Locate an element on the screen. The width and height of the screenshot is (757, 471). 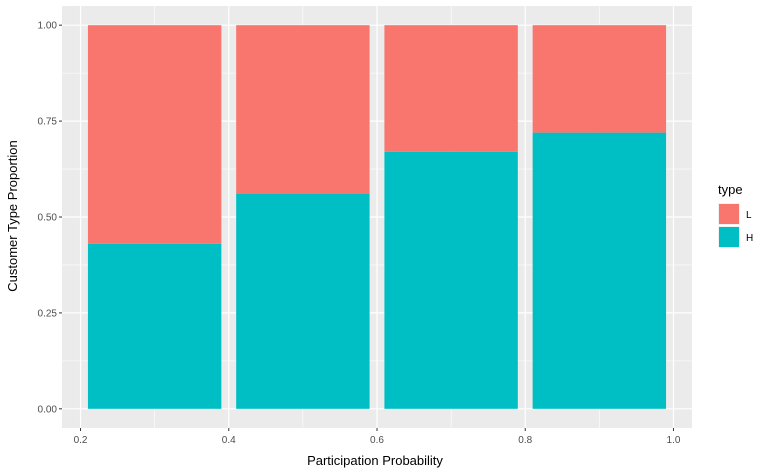
legend-title: type is located at coordinates (730, 189).